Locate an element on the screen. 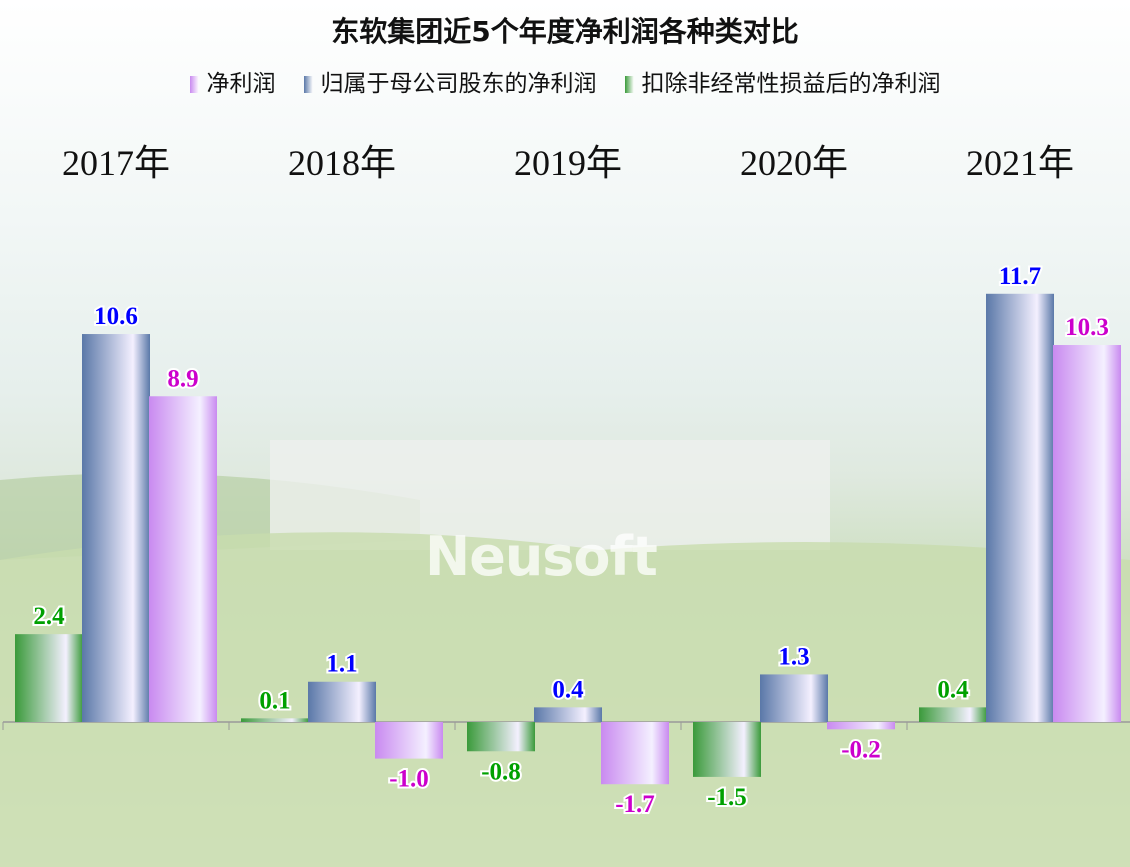 The image size is (1130, 867). data-label: -1.0 is located at coordinates (409, 779).